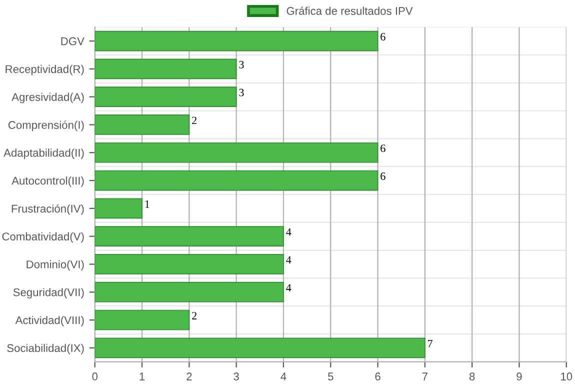  Describe the element at coordinates (283, 376) in the screenshot. I see `x-tick-label: 4` at that location.